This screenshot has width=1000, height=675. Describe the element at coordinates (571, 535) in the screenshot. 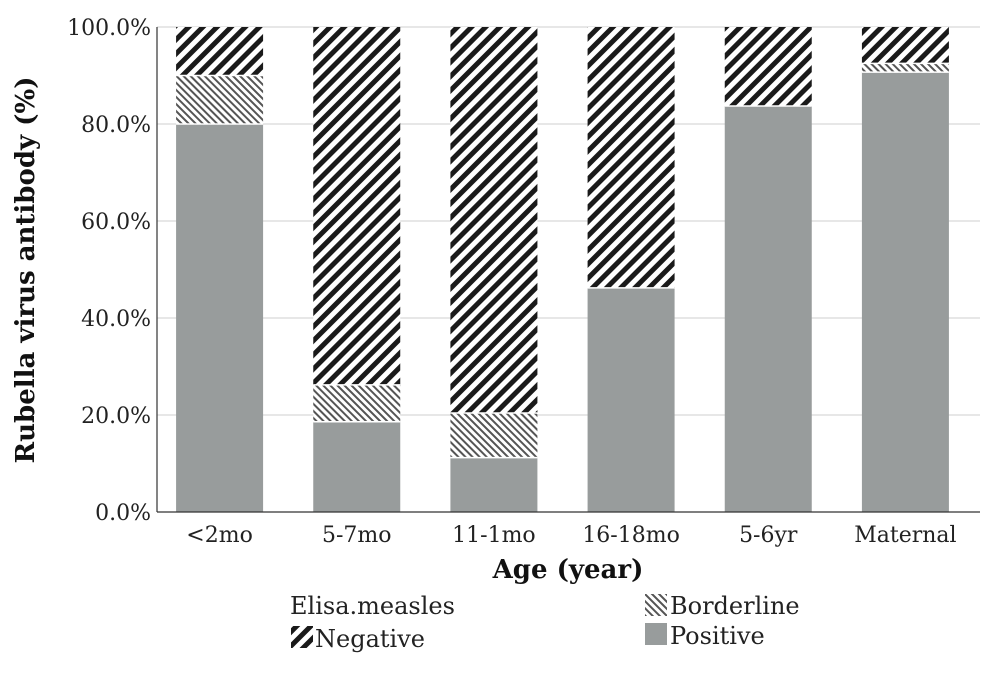

I see `x-tick-labels: <2mo 5-7mo 11-1mo 16-18mo 5-6yr Maternal` at that location.